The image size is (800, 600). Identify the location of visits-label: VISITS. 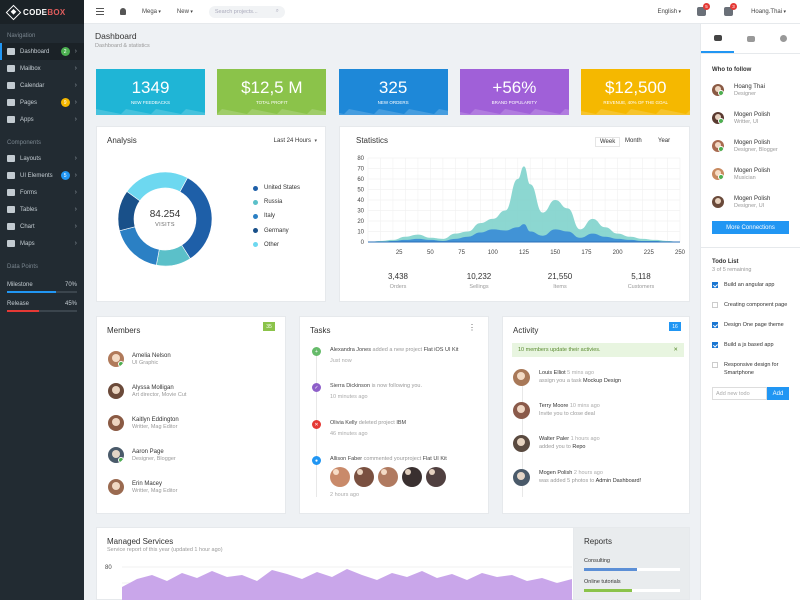
(165, 225).